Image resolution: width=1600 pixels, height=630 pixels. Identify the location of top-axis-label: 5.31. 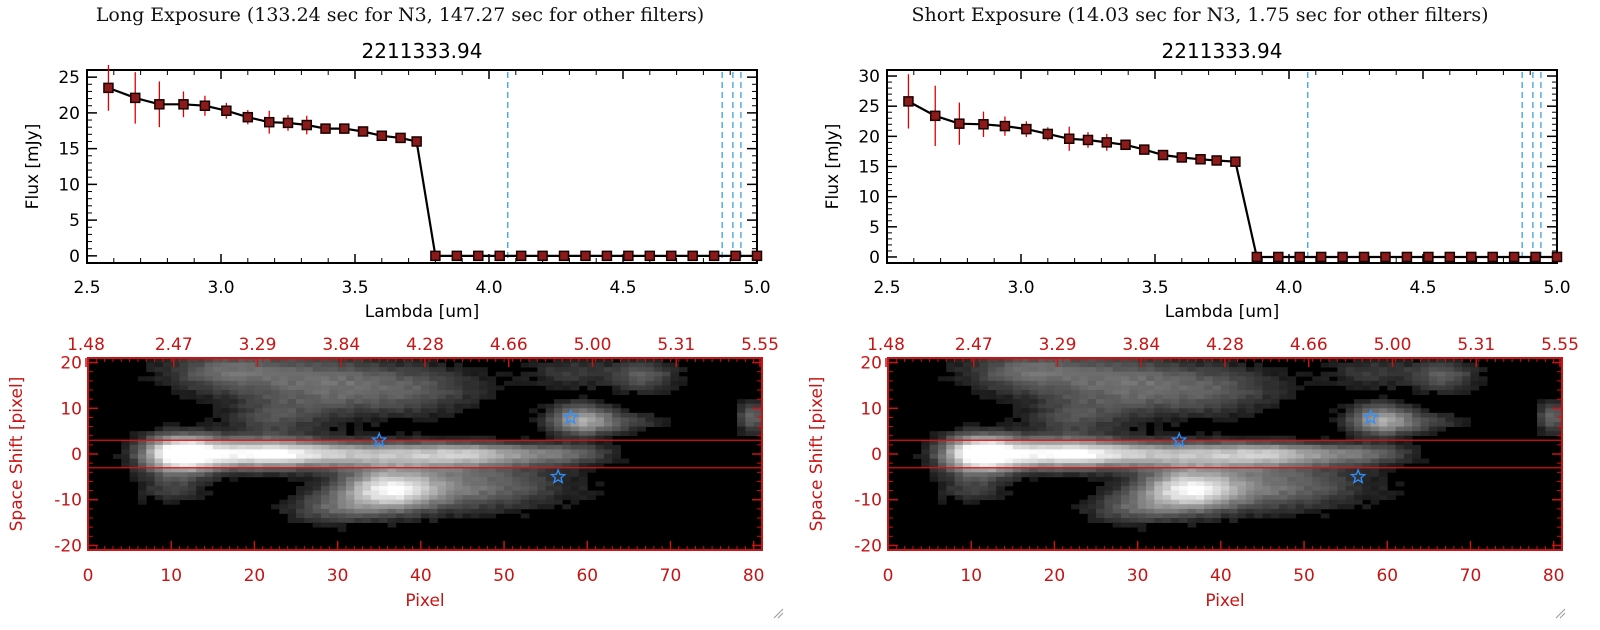
(1476, 345).